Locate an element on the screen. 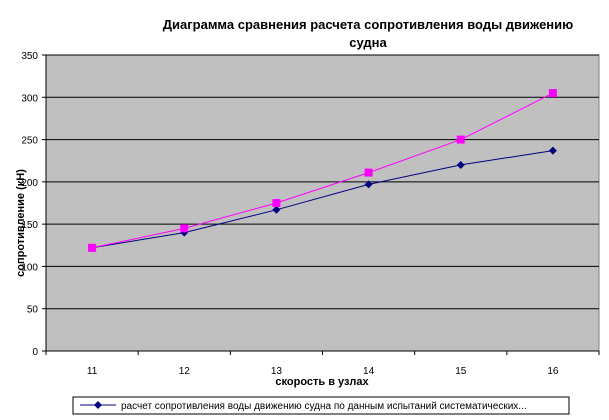 This screenshot has width=609, height=420. chart-title-line-2: судна is located at coordinates (368, 42).